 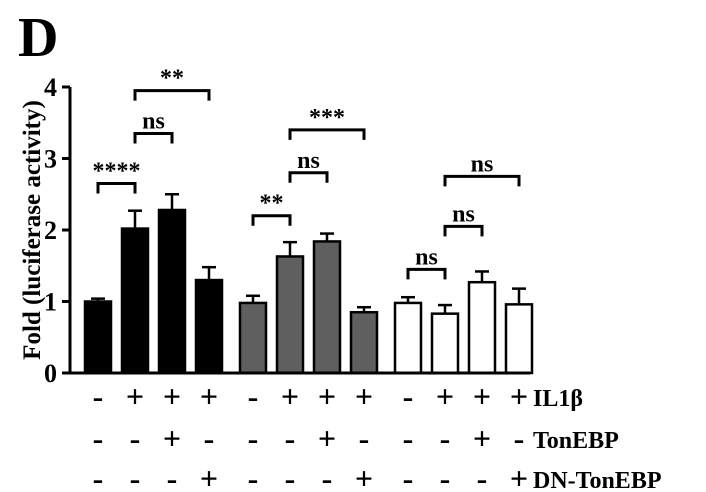 What do you see at coordinates (58, 230) in the screenshot?
I see `y-axis: 0 1 2 3 4` at bounding box center [58, 230].